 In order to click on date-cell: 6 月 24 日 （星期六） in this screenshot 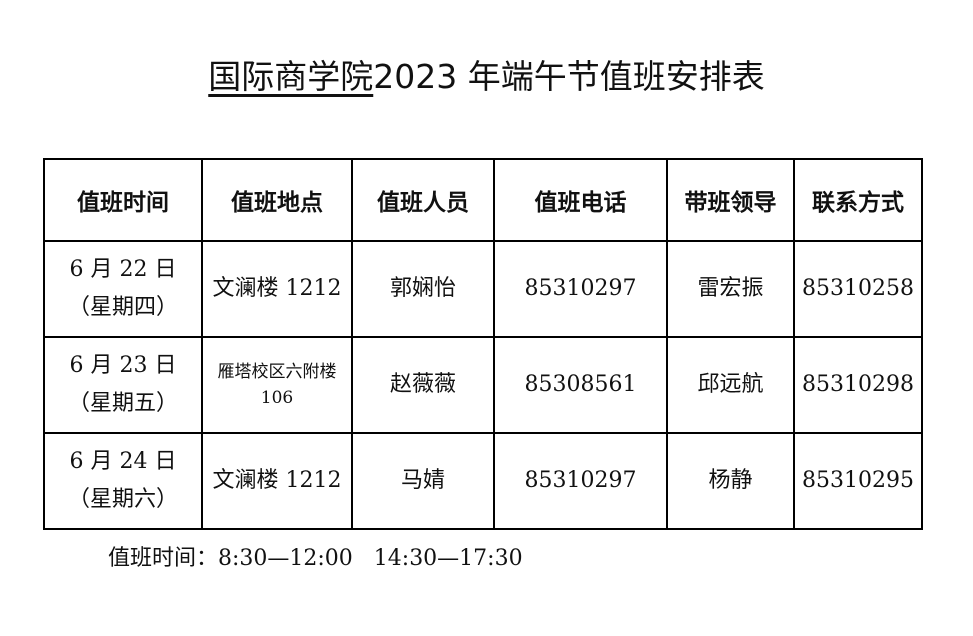, I will do `click(123, 481)`.